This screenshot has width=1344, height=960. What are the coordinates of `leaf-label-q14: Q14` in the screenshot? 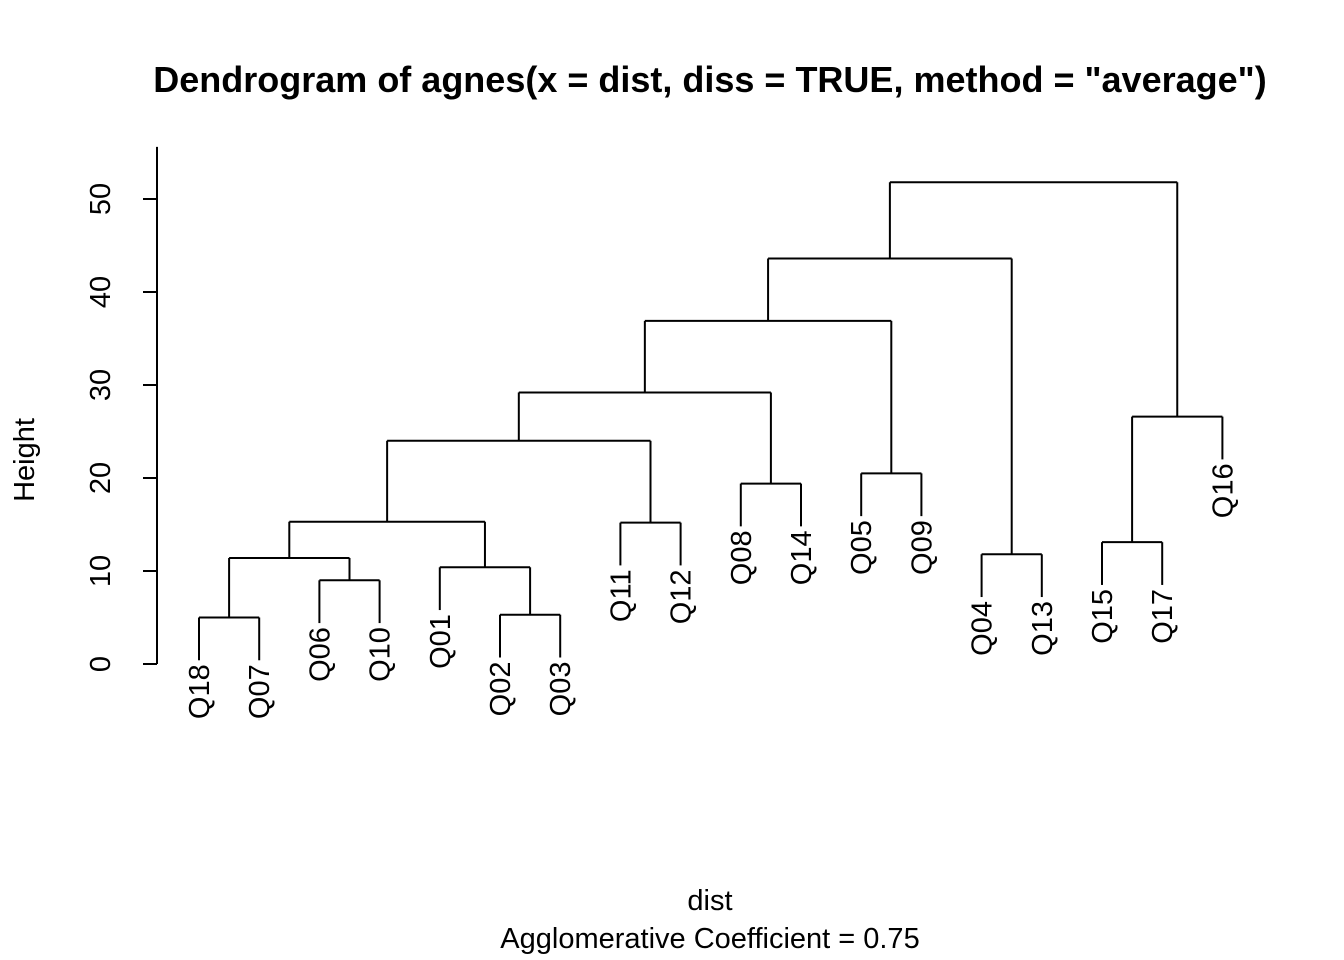 It's located at (802, 557).